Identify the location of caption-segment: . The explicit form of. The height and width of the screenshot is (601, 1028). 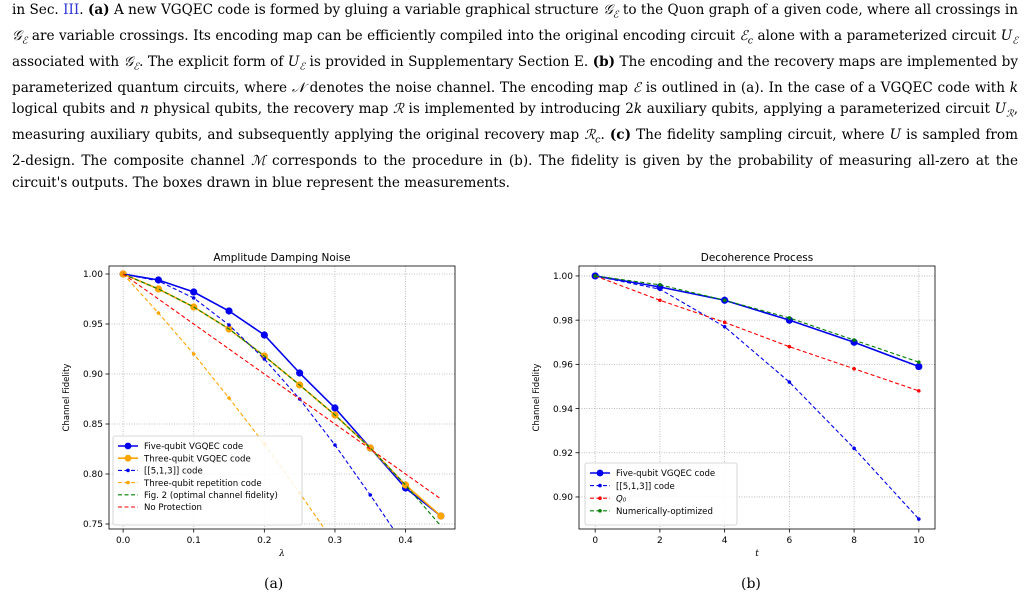
(213, 62).